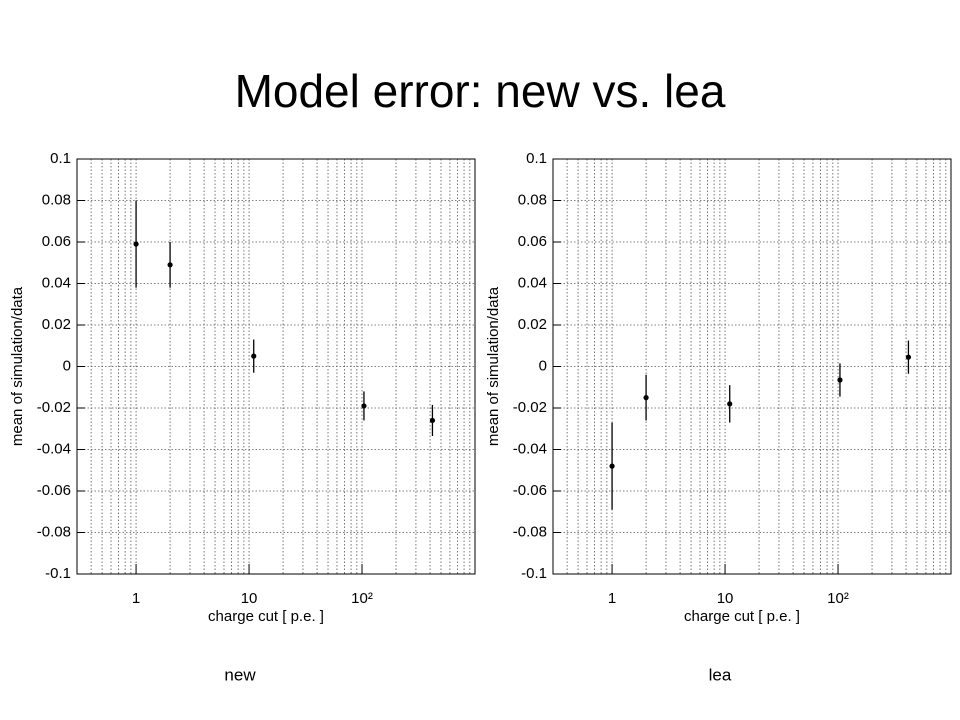  What do you see at coordinates (480, 91) in the screenshot?
I see `slide-title: Model error: new vs. lea` at bounding box center [480, 91].